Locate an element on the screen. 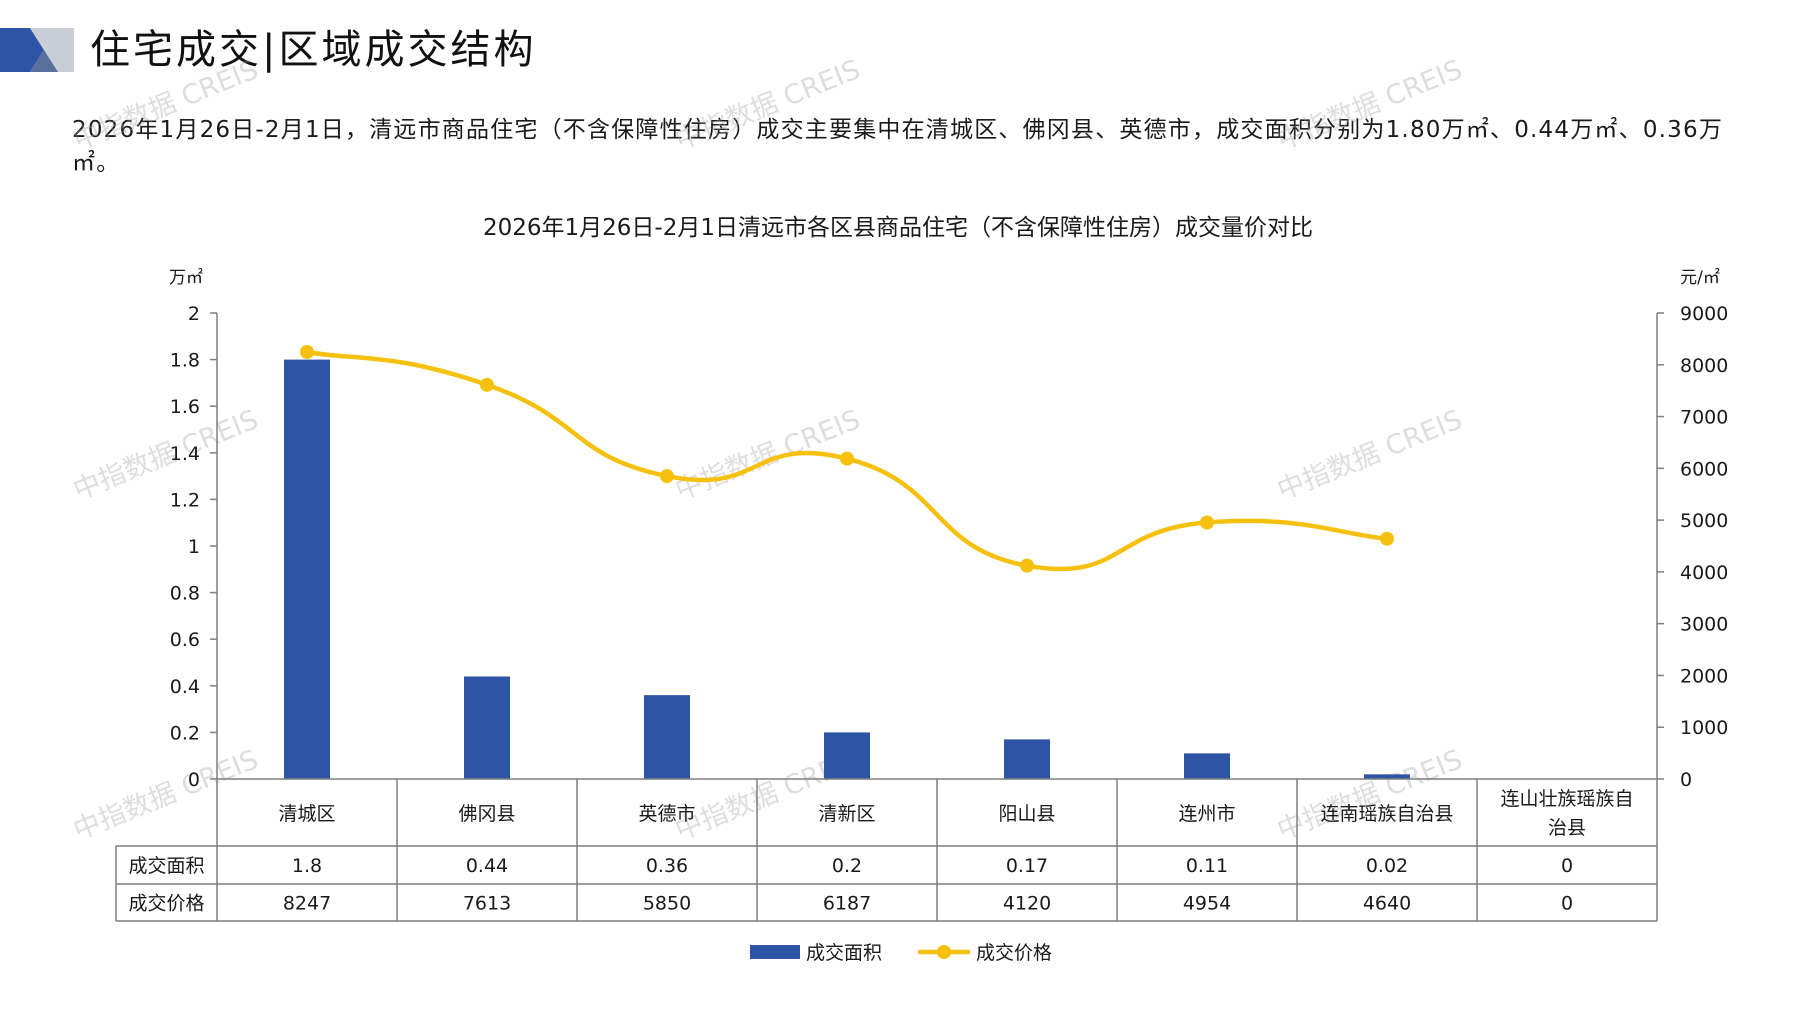  y-left-tick-label: 2 is located at coordinates (194, 314).